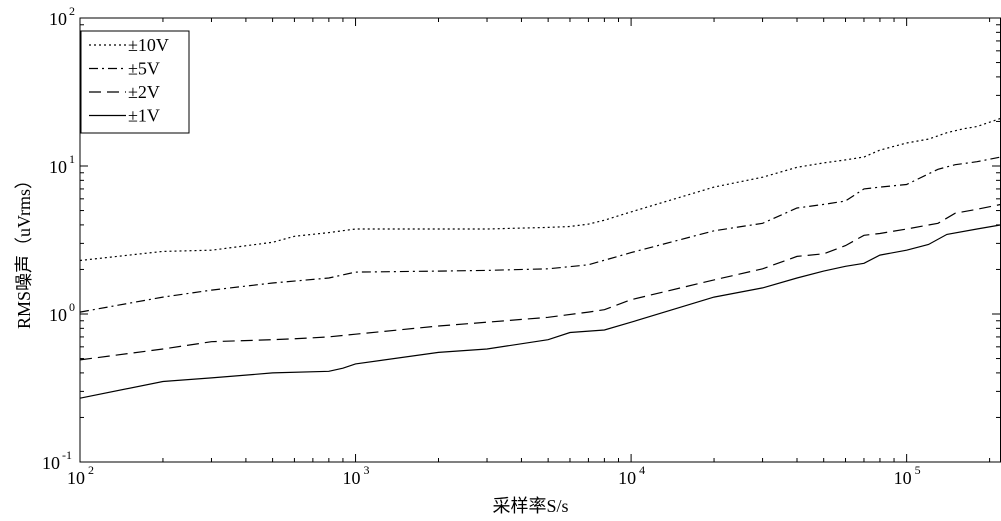 Image resolution: width=1001 pixels, height=521 pixels. Describe the element at coordinates (72, 307) in the screenshot. I see `y-tick-exponent-1: 0` at that location.